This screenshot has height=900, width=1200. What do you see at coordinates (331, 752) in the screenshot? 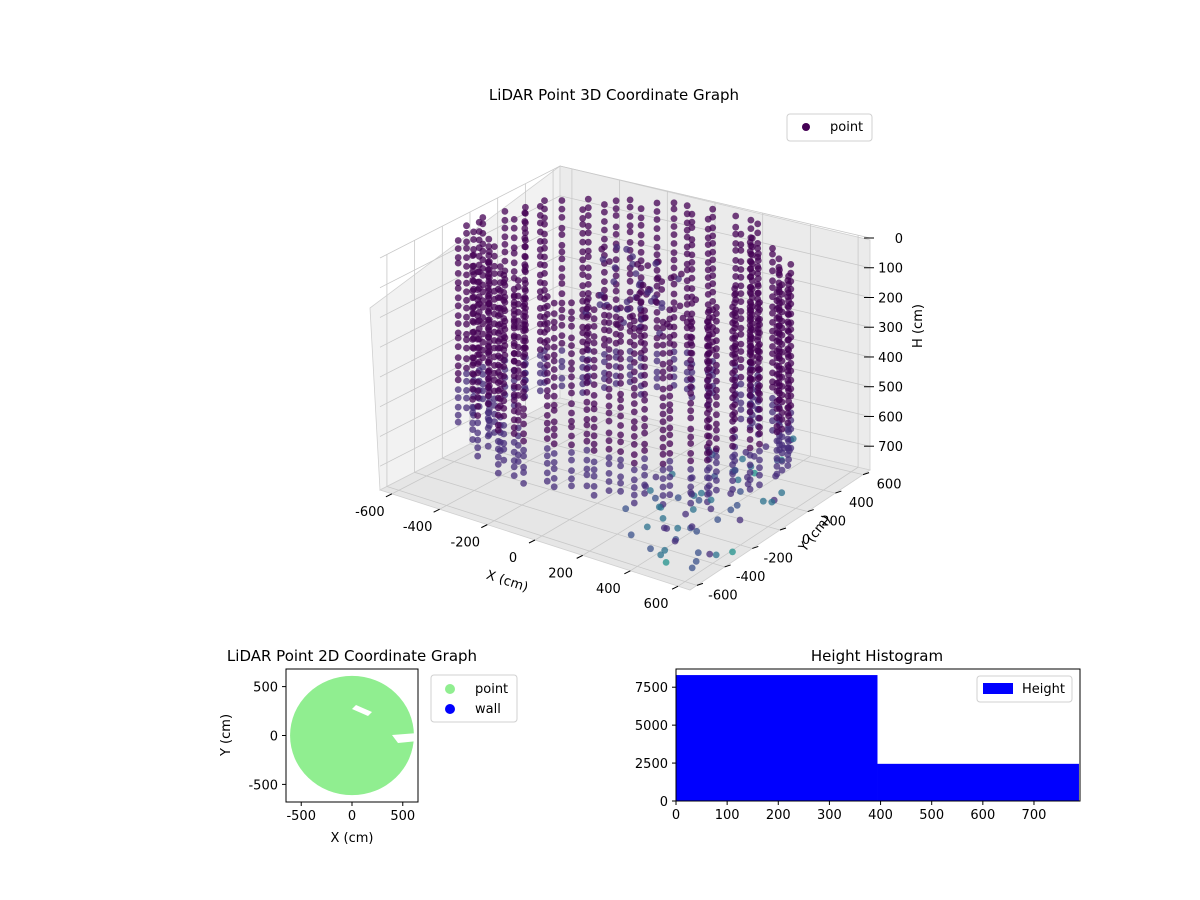
I see `axes-2d-ticks: -500 0 500 -500 0 500` at bounding box center [331, 752].